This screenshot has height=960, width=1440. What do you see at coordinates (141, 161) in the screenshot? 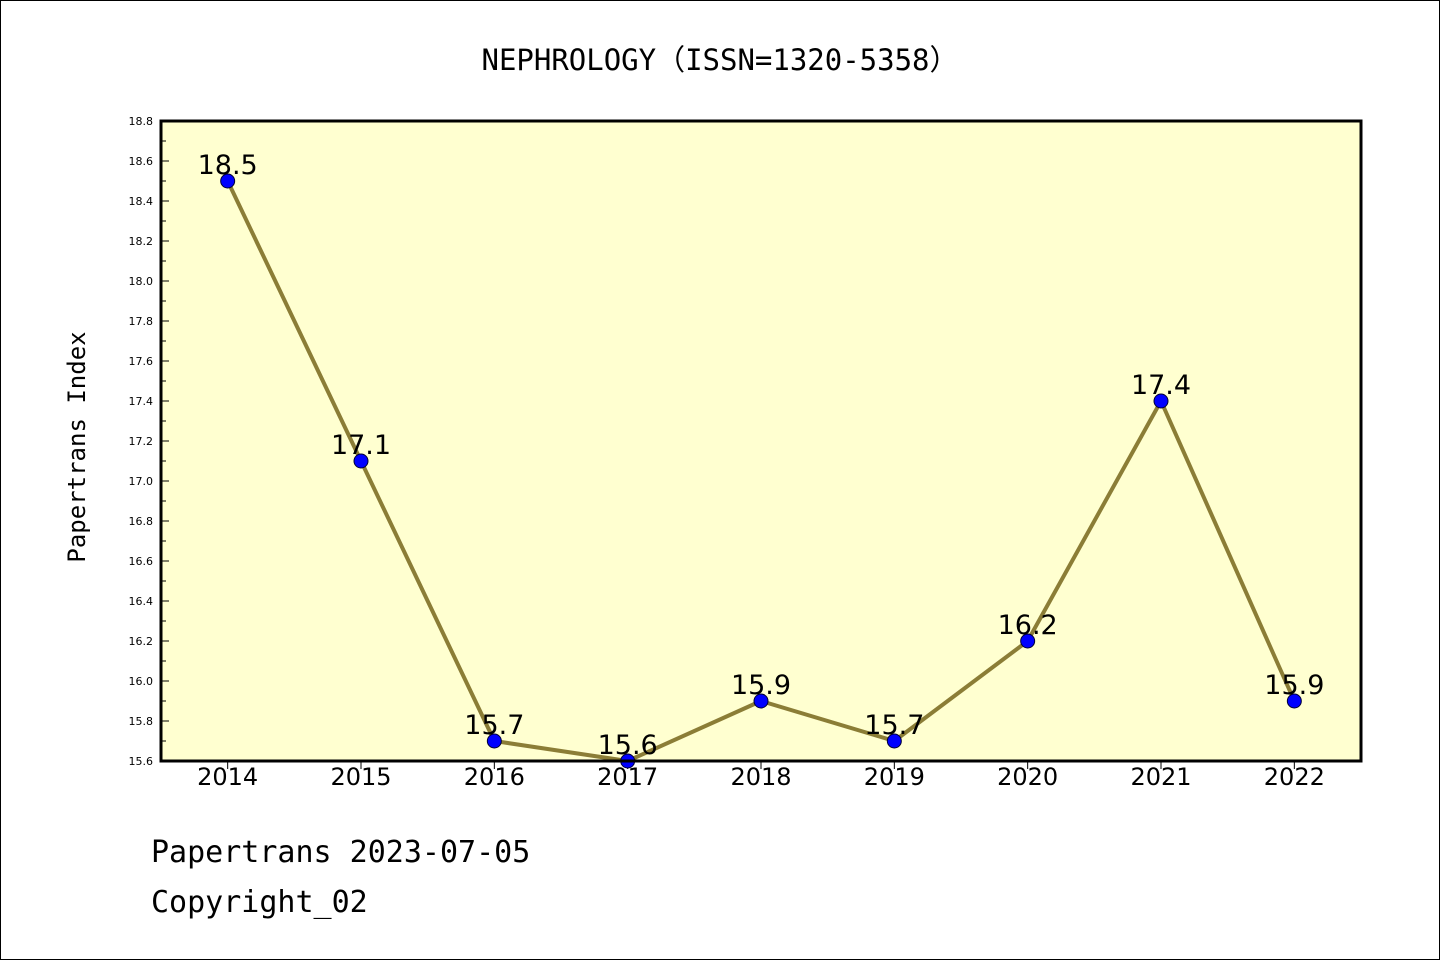
I see `y-tick-label: 18.6` at bounding box center [141, 161].